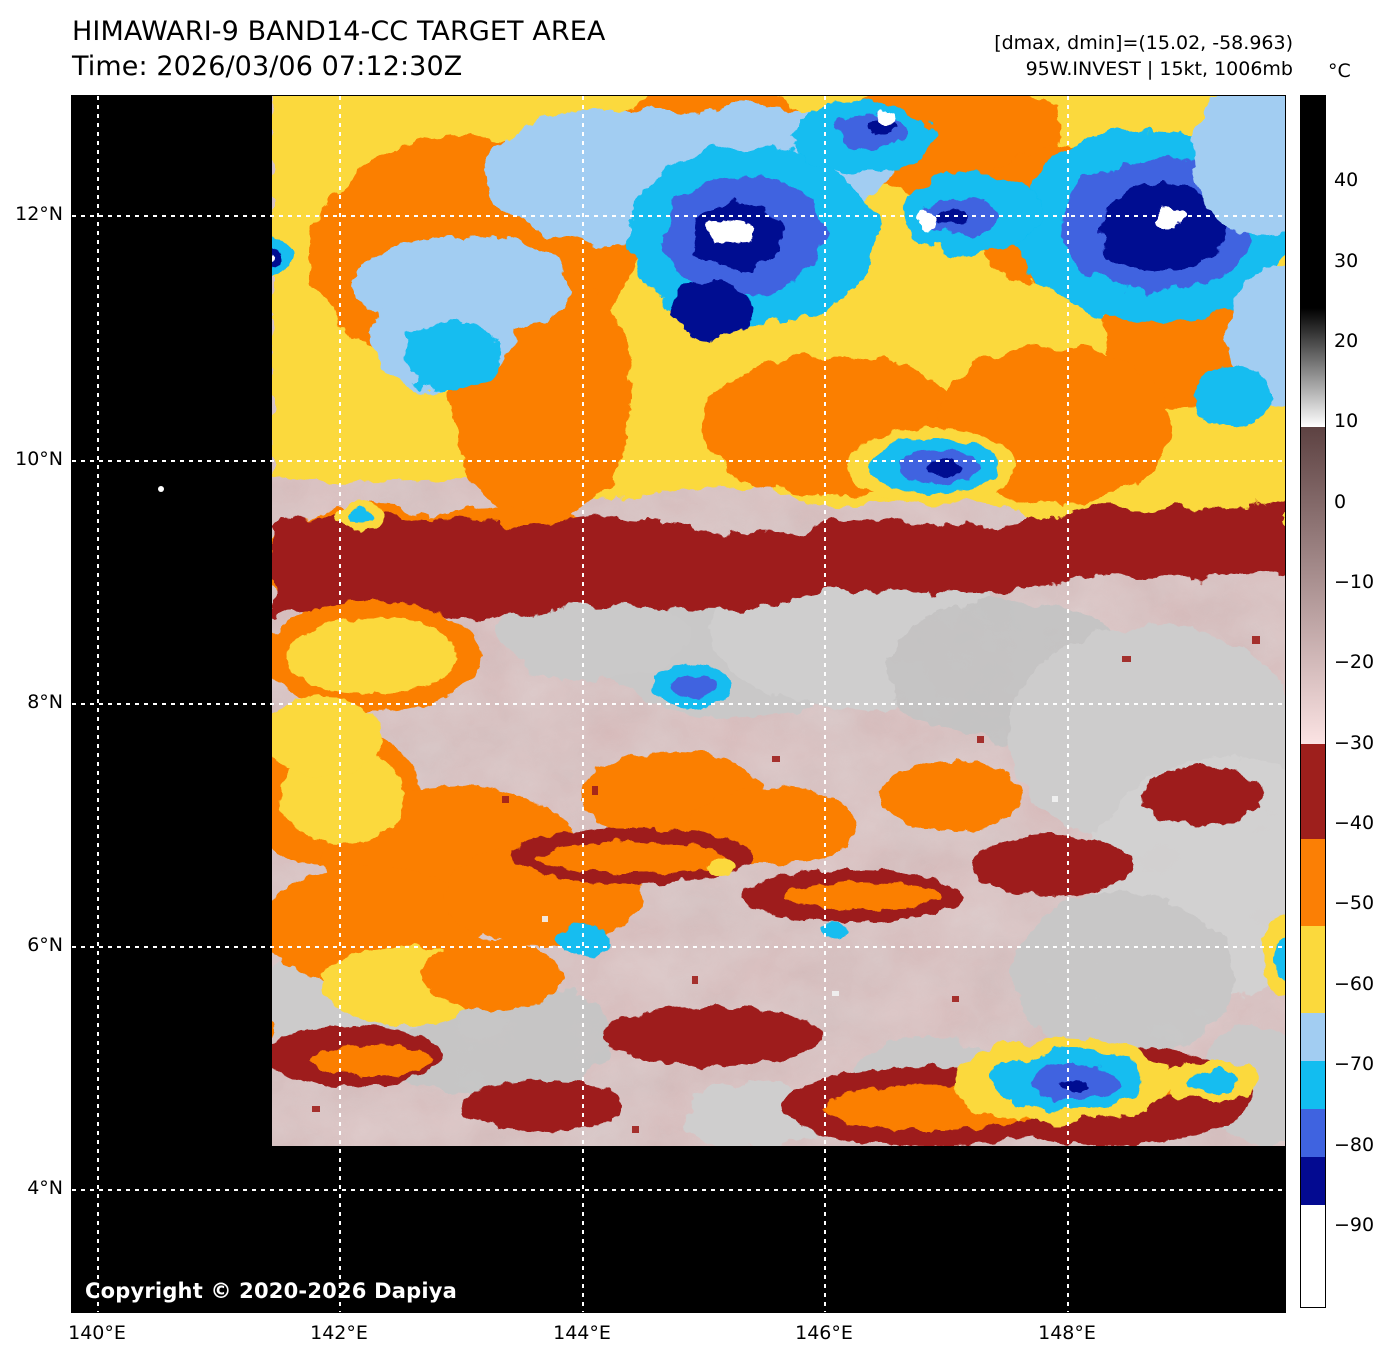  What do you see at coordinates (1313, 585) in the screenshot?
I see `colorbar-band-brown-pink` at bounding box center [1313, 585].